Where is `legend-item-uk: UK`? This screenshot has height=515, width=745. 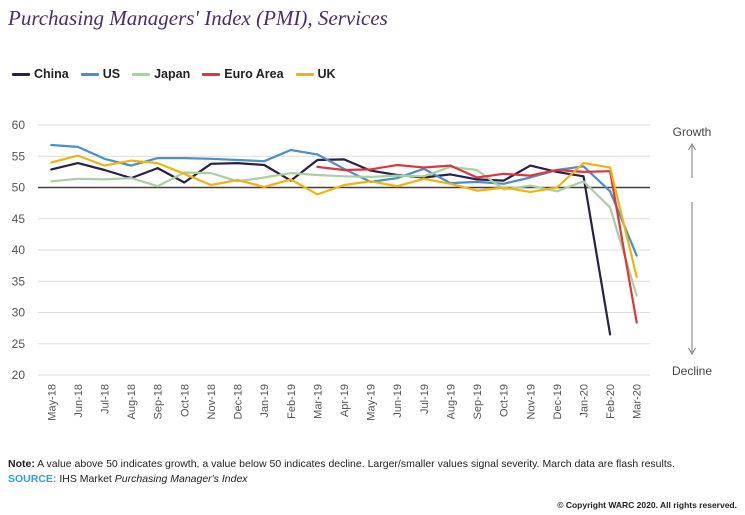 legend-item-uk: UK is located at coordinates (315, 74).